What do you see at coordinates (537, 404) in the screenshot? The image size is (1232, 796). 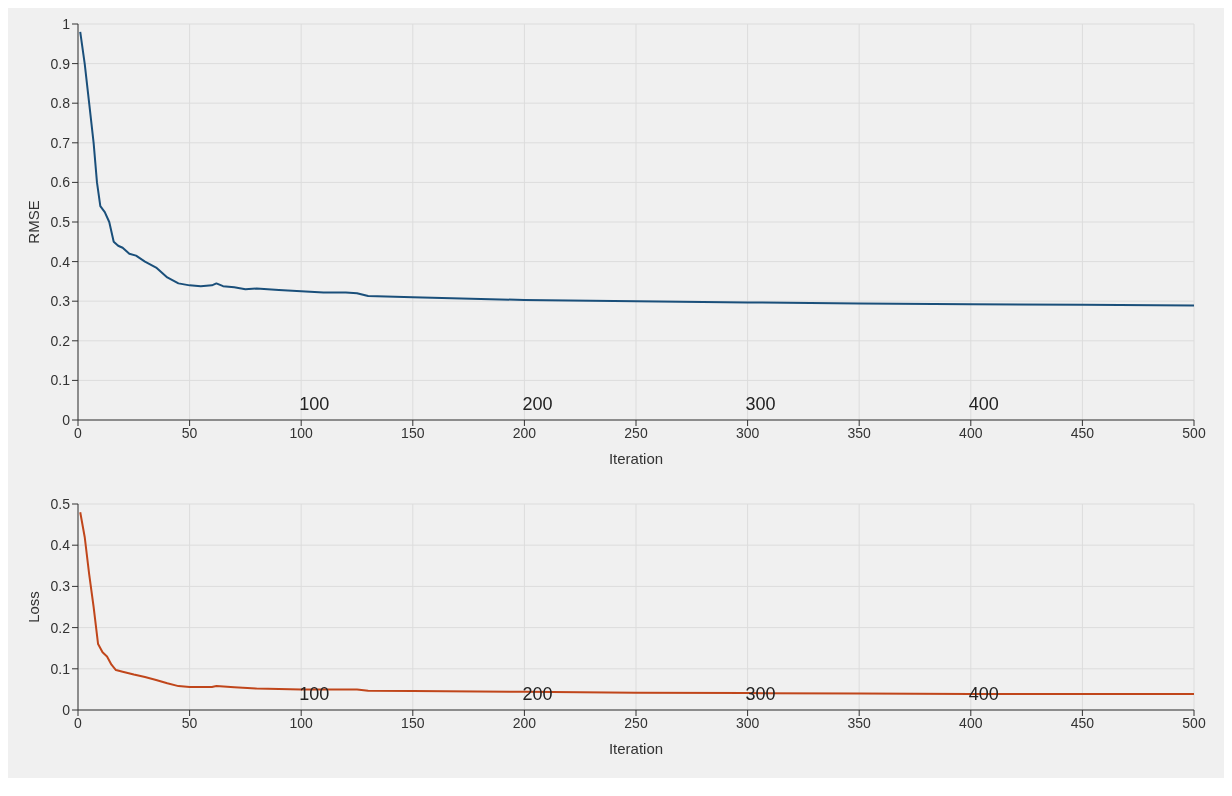 I see `annotation: 200` at bounding box center [537, 404].